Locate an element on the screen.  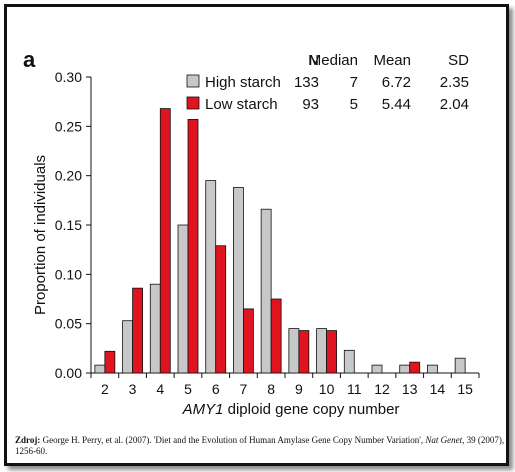
panel-letter: a is located at coordinates (29, 59).